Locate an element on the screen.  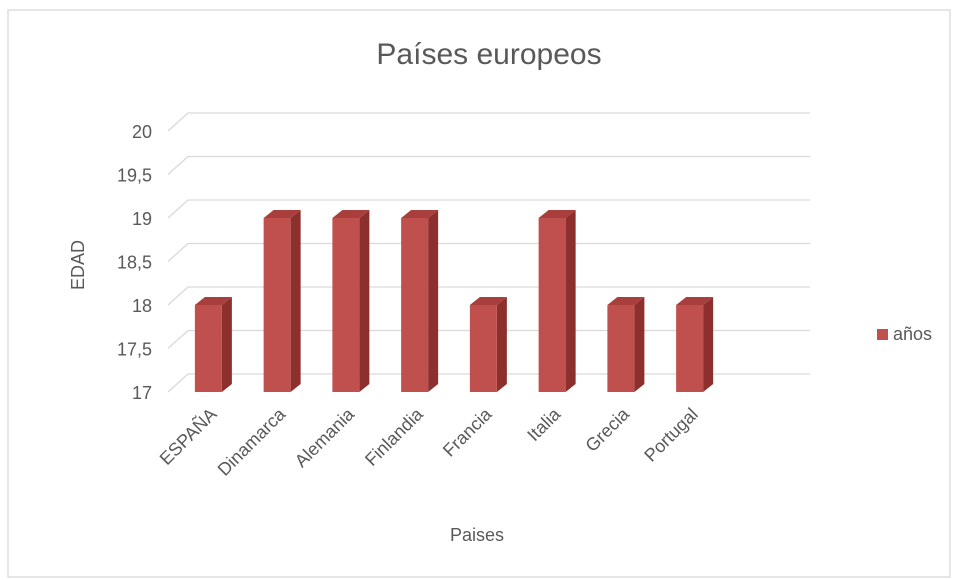
legend-swatch is located at coordinates (882, 334).